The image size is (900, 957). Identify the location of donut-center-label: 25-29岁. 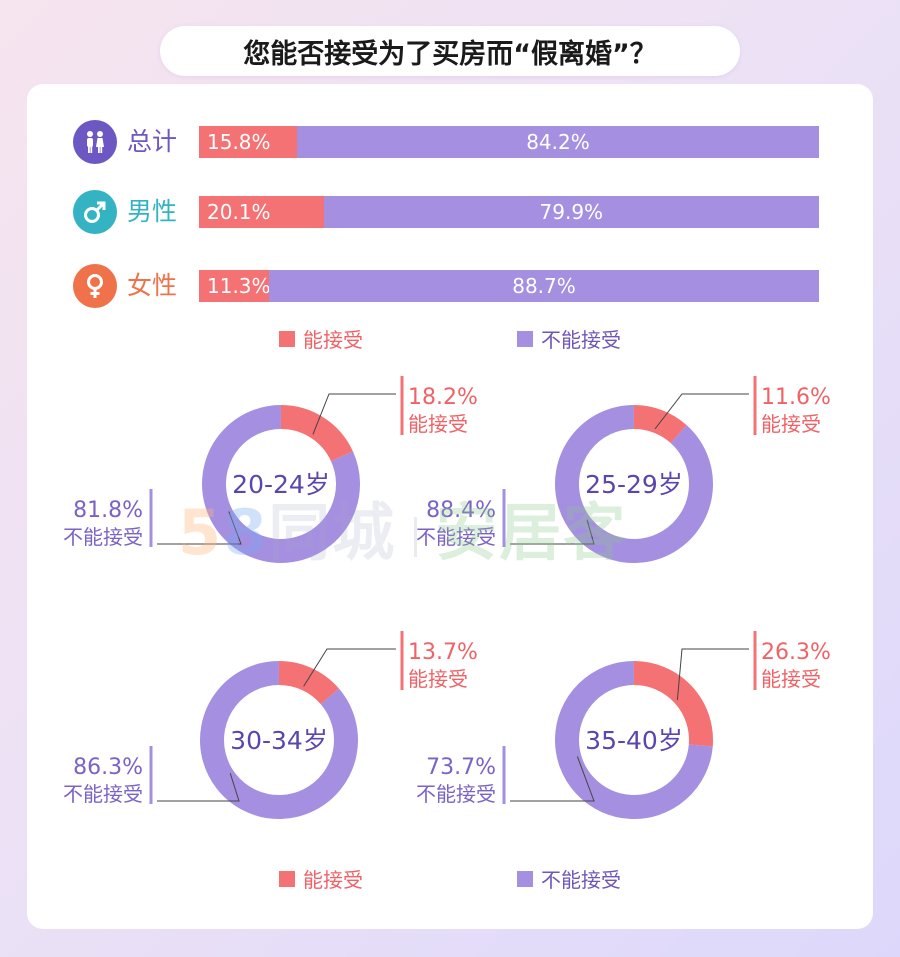
(634, 484).